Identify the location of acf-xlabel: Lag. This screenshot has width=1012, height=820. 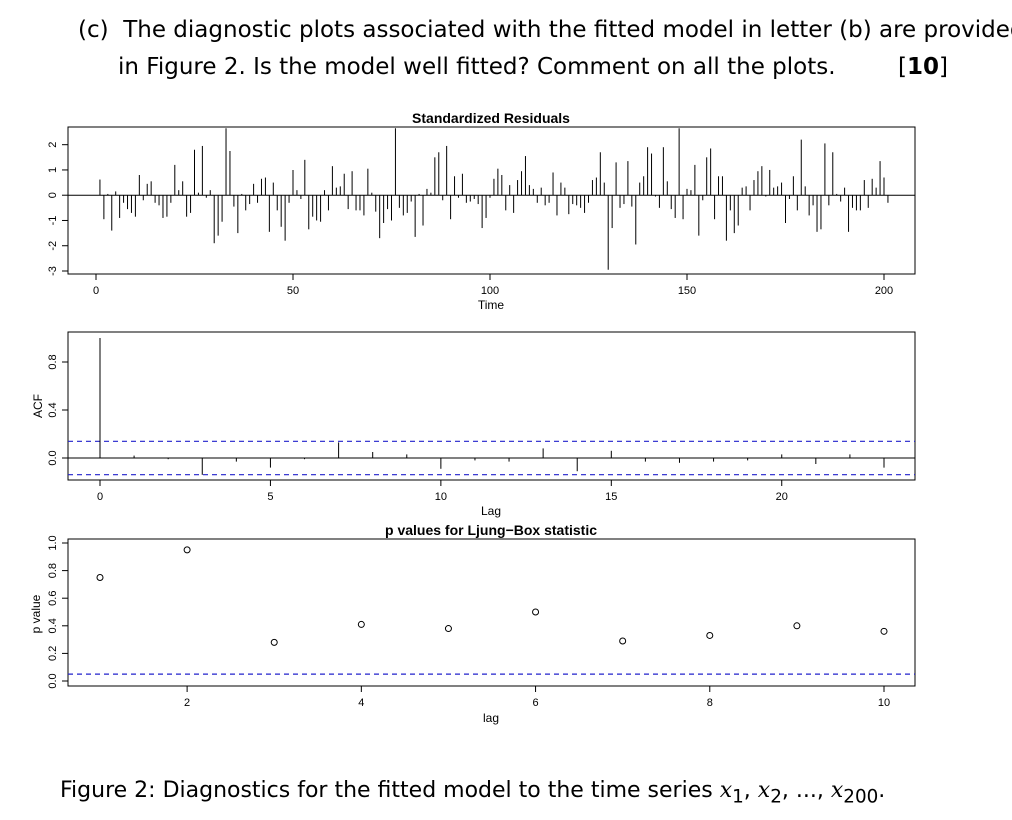
(491, 511).